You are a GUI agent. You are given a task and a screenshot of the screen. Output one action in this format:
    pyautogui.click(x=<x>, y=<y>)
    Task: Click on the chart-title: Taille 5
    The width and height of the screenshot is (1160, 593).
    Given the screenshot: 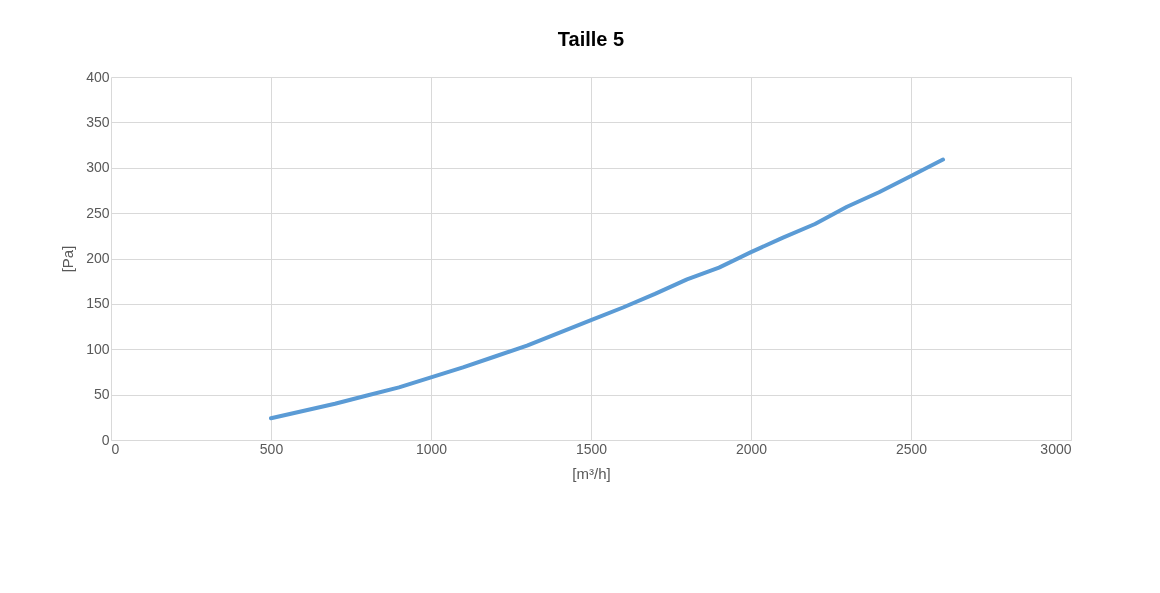 What is the action you would take?
    pyautogui.click(x=591, y=39)
    